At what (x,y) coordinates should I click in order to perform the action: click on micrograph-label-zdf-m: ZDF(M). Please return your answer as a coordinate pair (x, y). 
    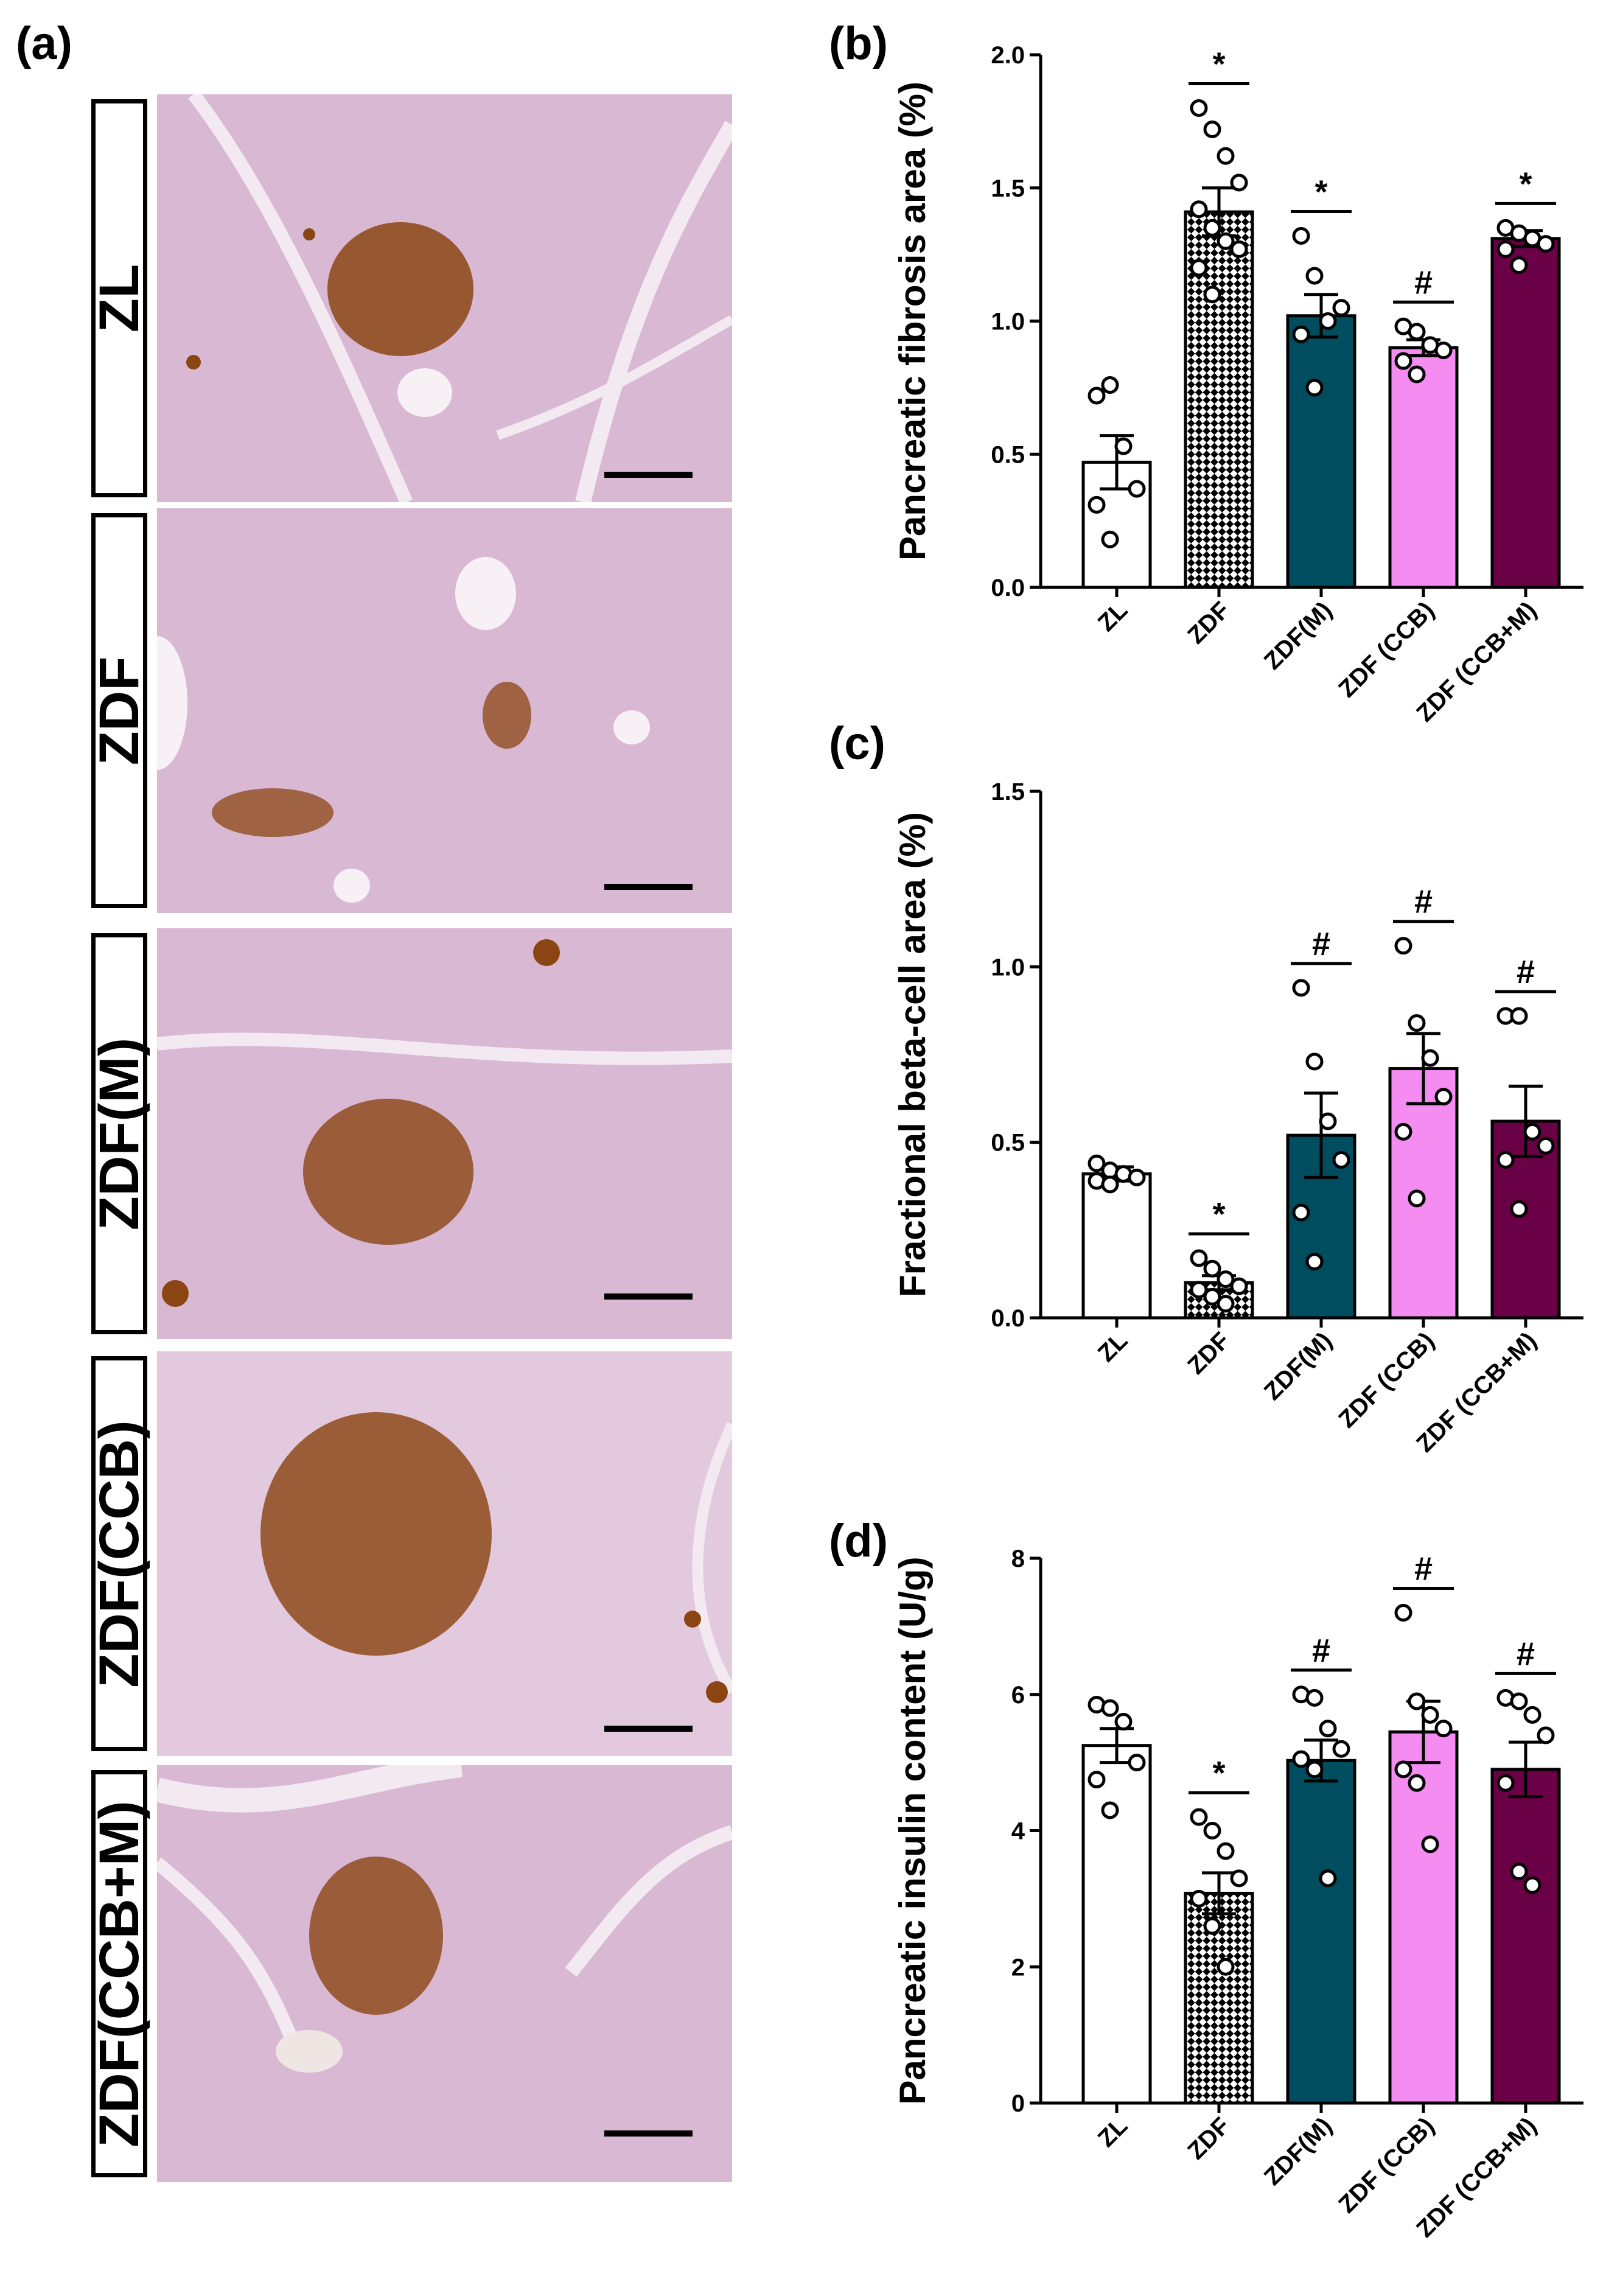
    Looking at the image, I should click on (119, 1133).